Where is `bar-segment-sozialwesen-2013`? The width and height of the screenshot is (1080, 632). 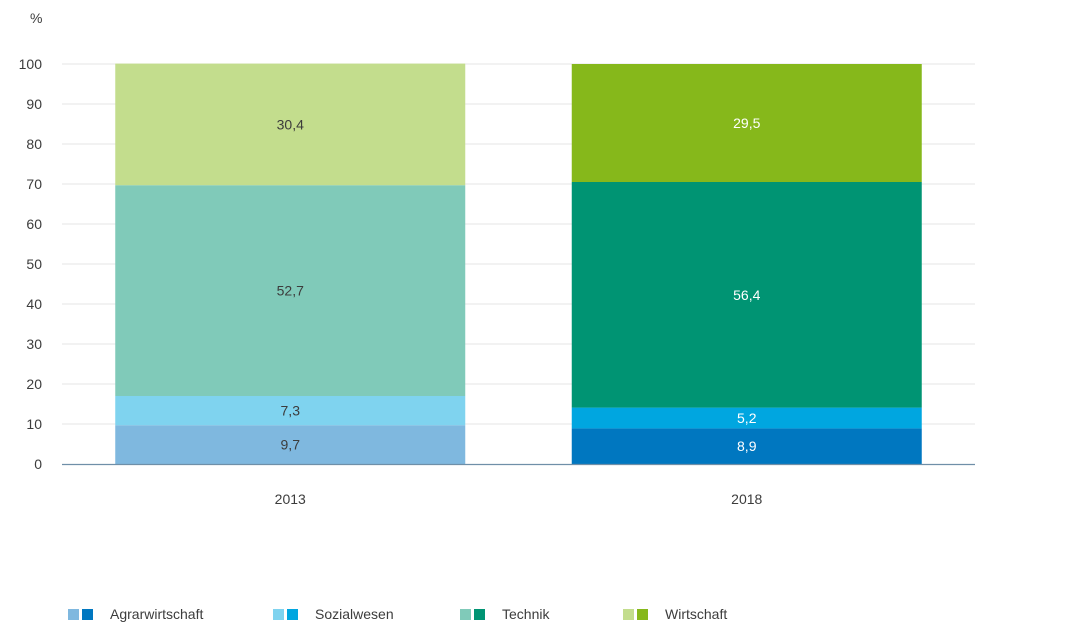 bar-segment-sozialwesen-2013 is located at coordinates (290, 411).